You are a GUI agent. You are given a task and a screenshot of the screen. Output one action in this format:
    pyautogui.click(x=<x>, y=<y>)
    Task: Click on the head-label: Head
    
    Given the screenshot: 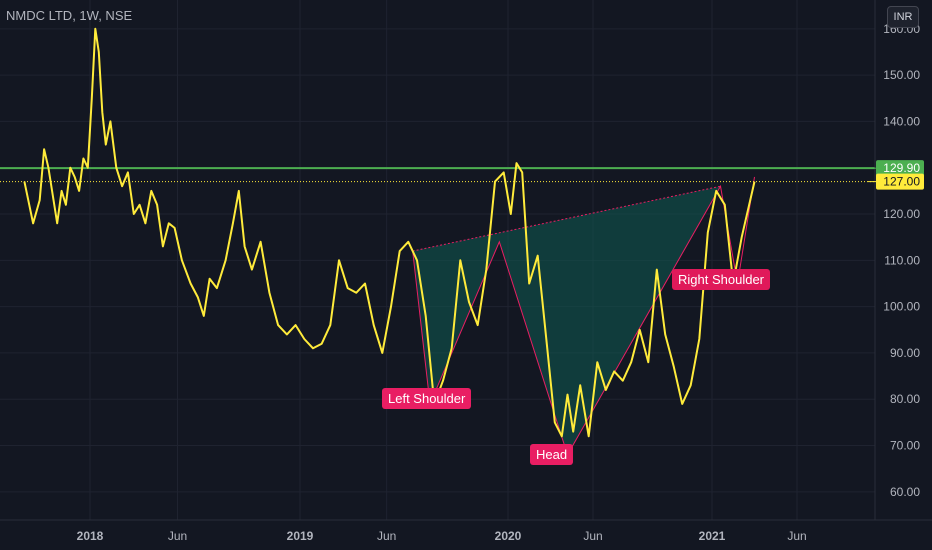 What is the action you would take?
    pyautogui.click(x=552, y=454)
    